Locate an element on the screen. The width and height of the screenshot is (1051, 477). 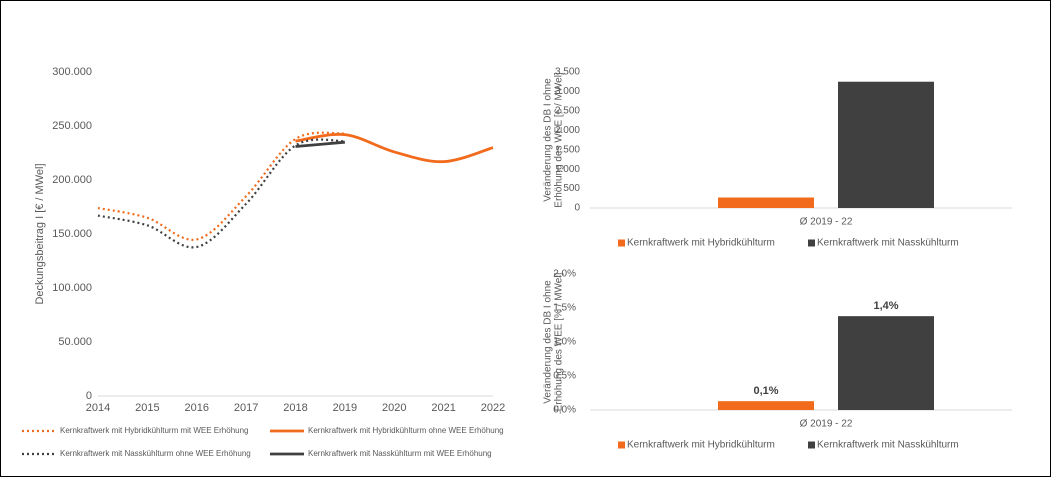
x-tick-label: 2019 is located at coordinates (345, 408).